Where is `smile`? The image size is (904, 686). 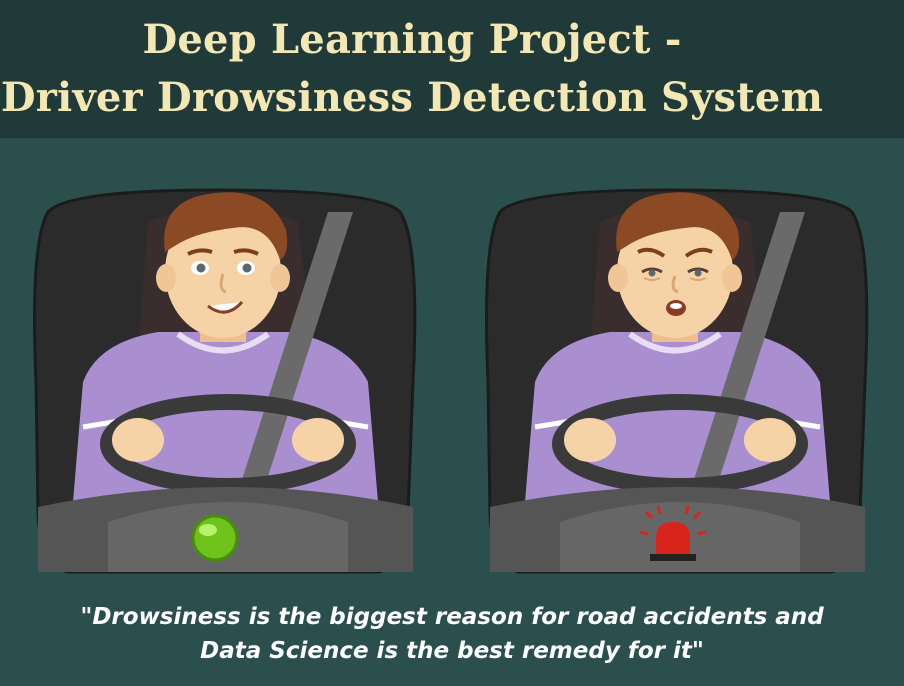 smile is located at coordinates (225, 307).